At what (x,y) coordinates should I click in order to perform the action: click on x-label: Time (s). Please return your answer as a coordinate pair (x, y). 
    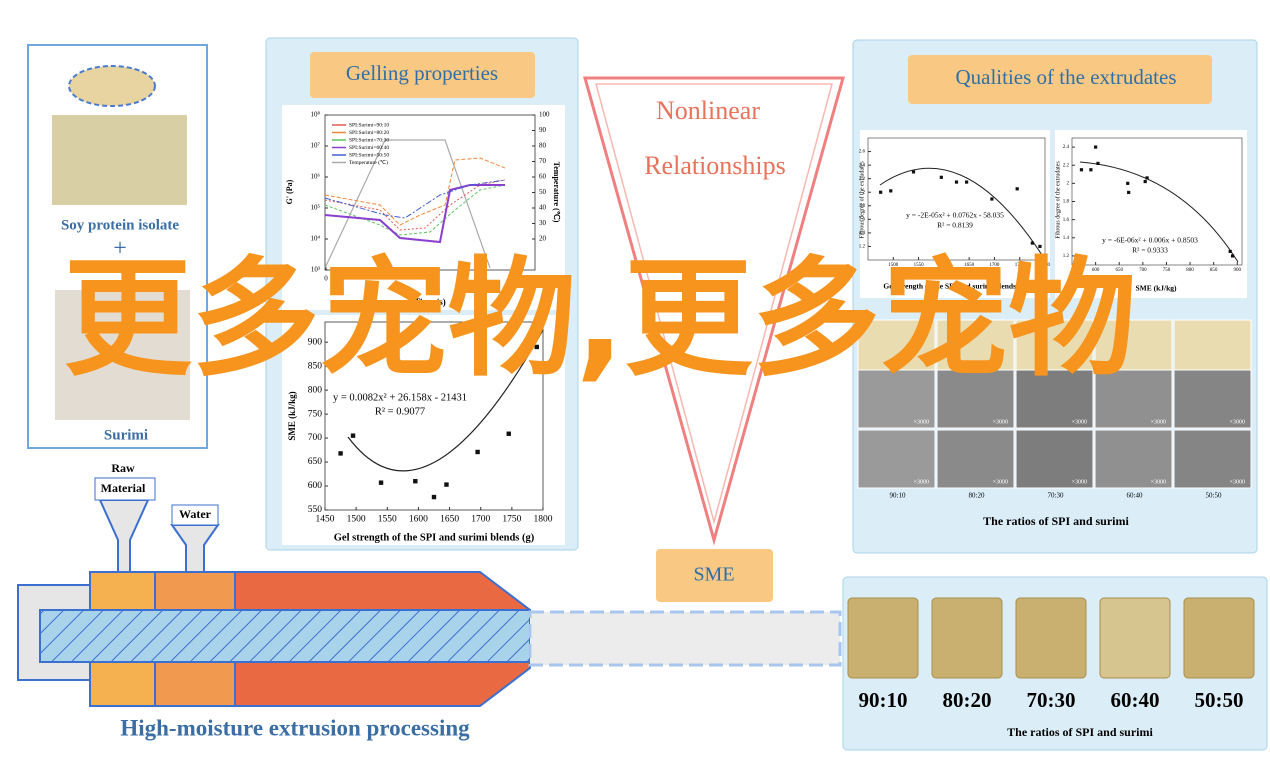
    Looking at the image, I should click on (430, 302).